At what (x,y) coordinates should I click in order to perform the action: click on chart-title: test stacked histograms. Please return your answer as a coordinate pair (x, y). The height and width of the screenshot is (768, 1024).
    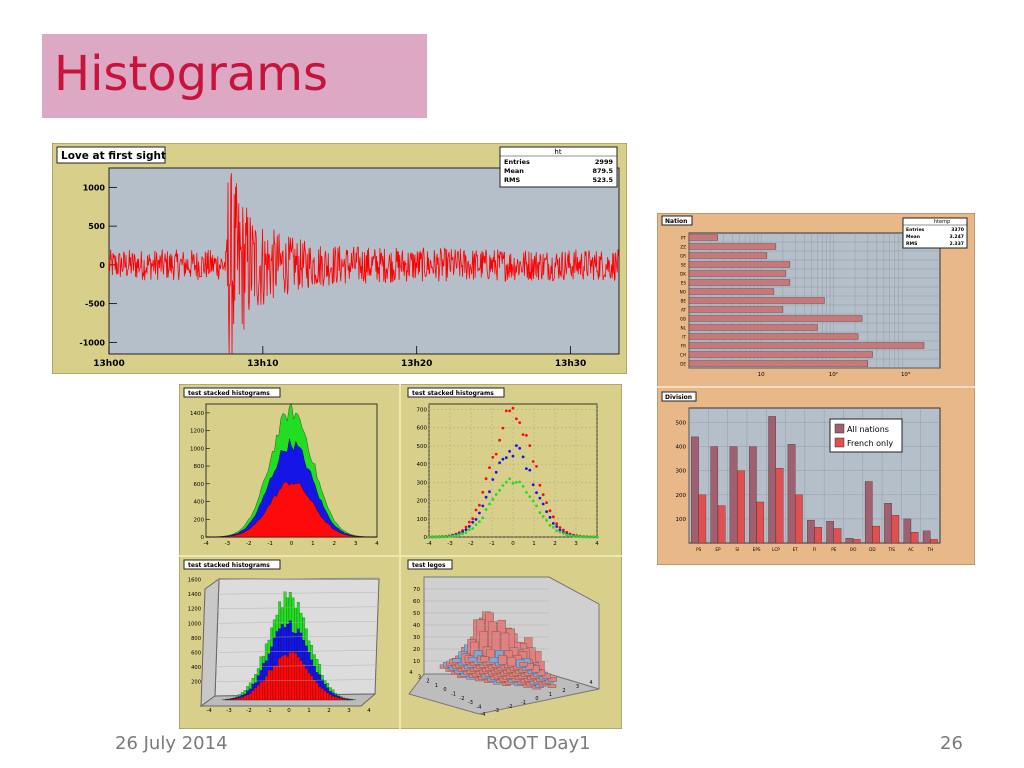
    Looking at the image, I should click on (229, 565).